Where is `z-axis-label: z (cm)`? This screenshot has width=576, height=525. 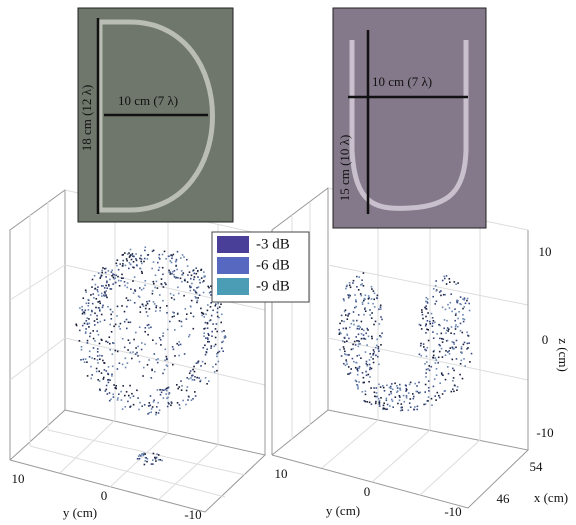
z-axis-label: z (cm) is located at coordinates (563, 355).